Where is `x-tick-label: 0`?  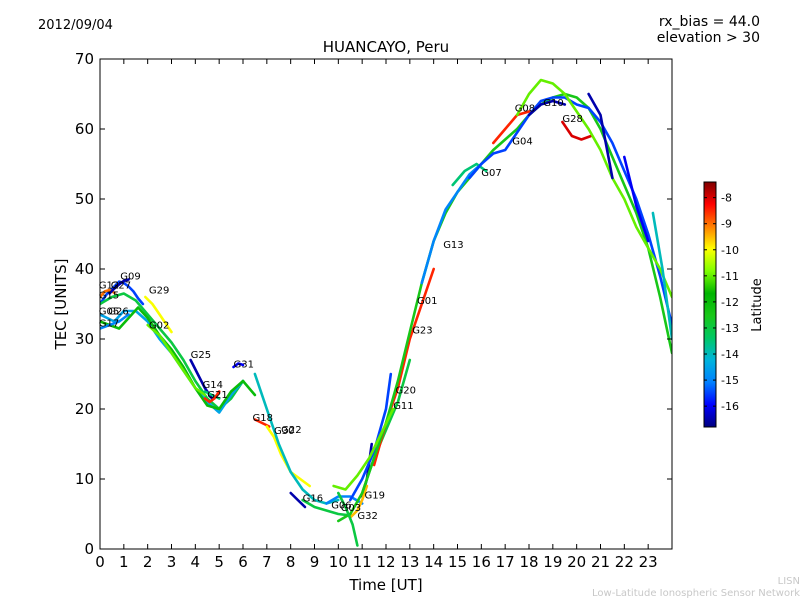 x-tick-label: 0 is located at coordinates (100, 562).